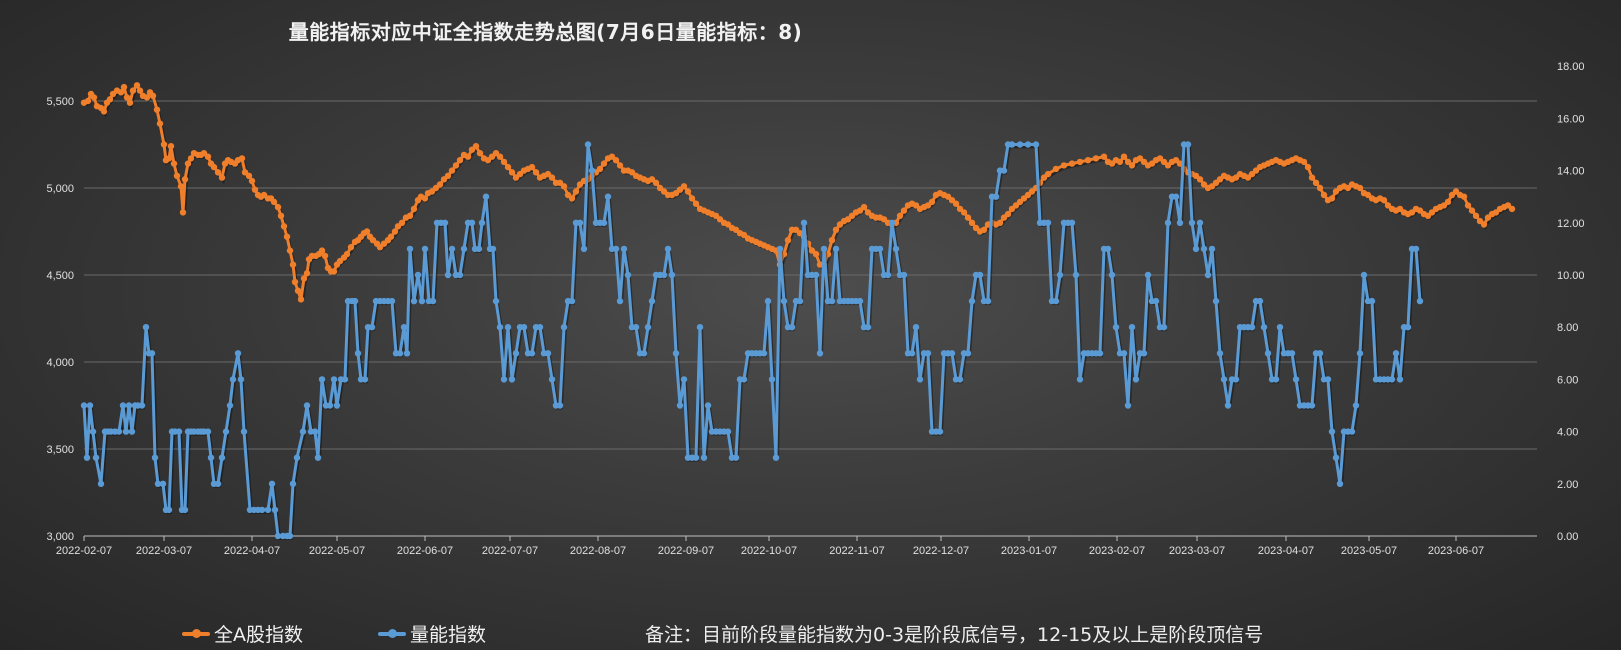 The width and height of the screenshot is (1621, 650). What do you see at coordinates (60, 537) in the screenshot?
I see `y-left-tick-label: 3,000` at bounding box center [60, 537].